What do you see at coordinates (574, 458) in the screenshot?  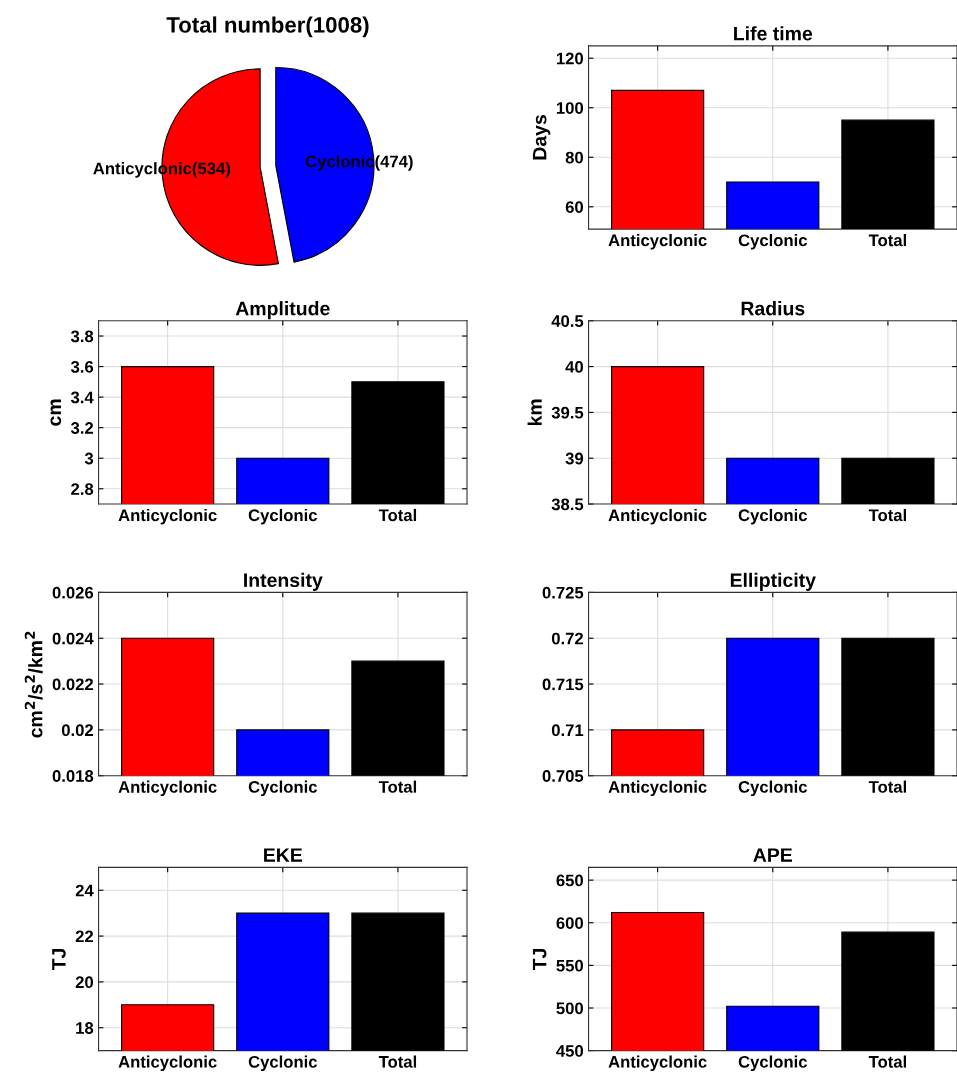 I see `y-tick-label: 39` at bounding box center [574, 458].